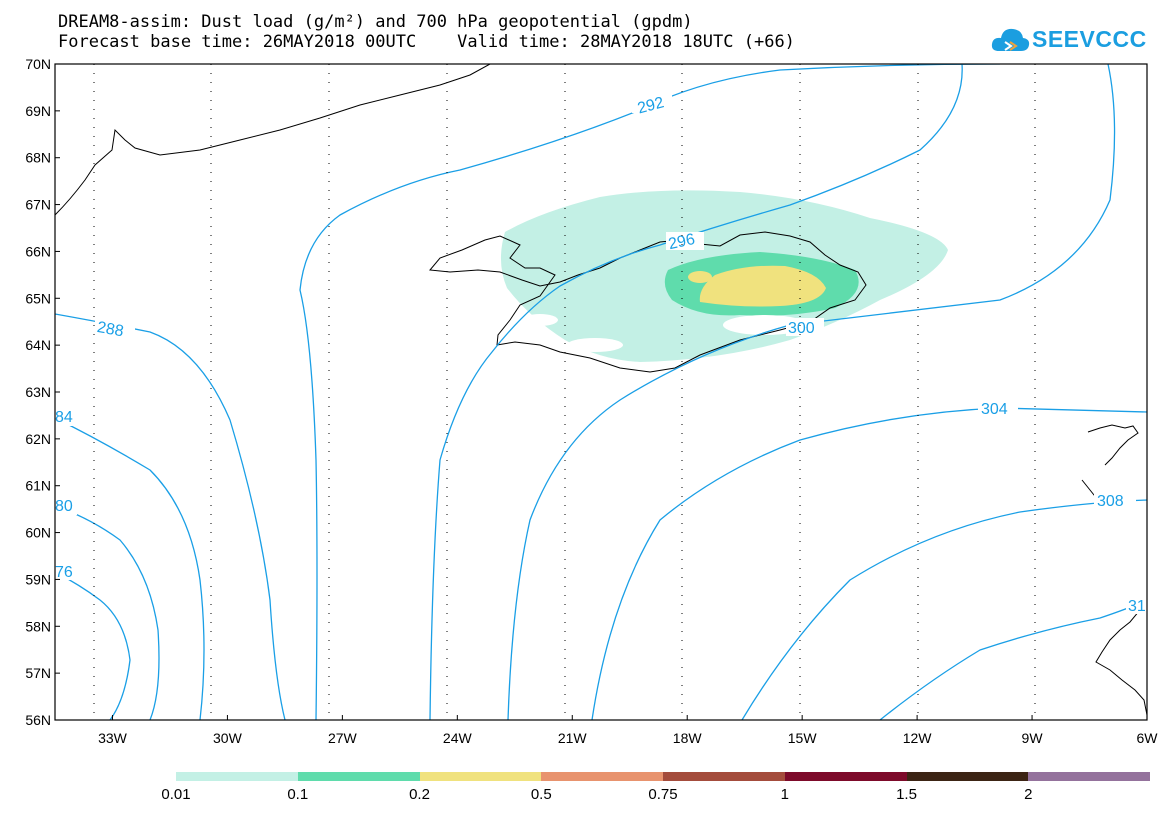  I want to click on colorbar-label: 0.75, so click(663, 794).